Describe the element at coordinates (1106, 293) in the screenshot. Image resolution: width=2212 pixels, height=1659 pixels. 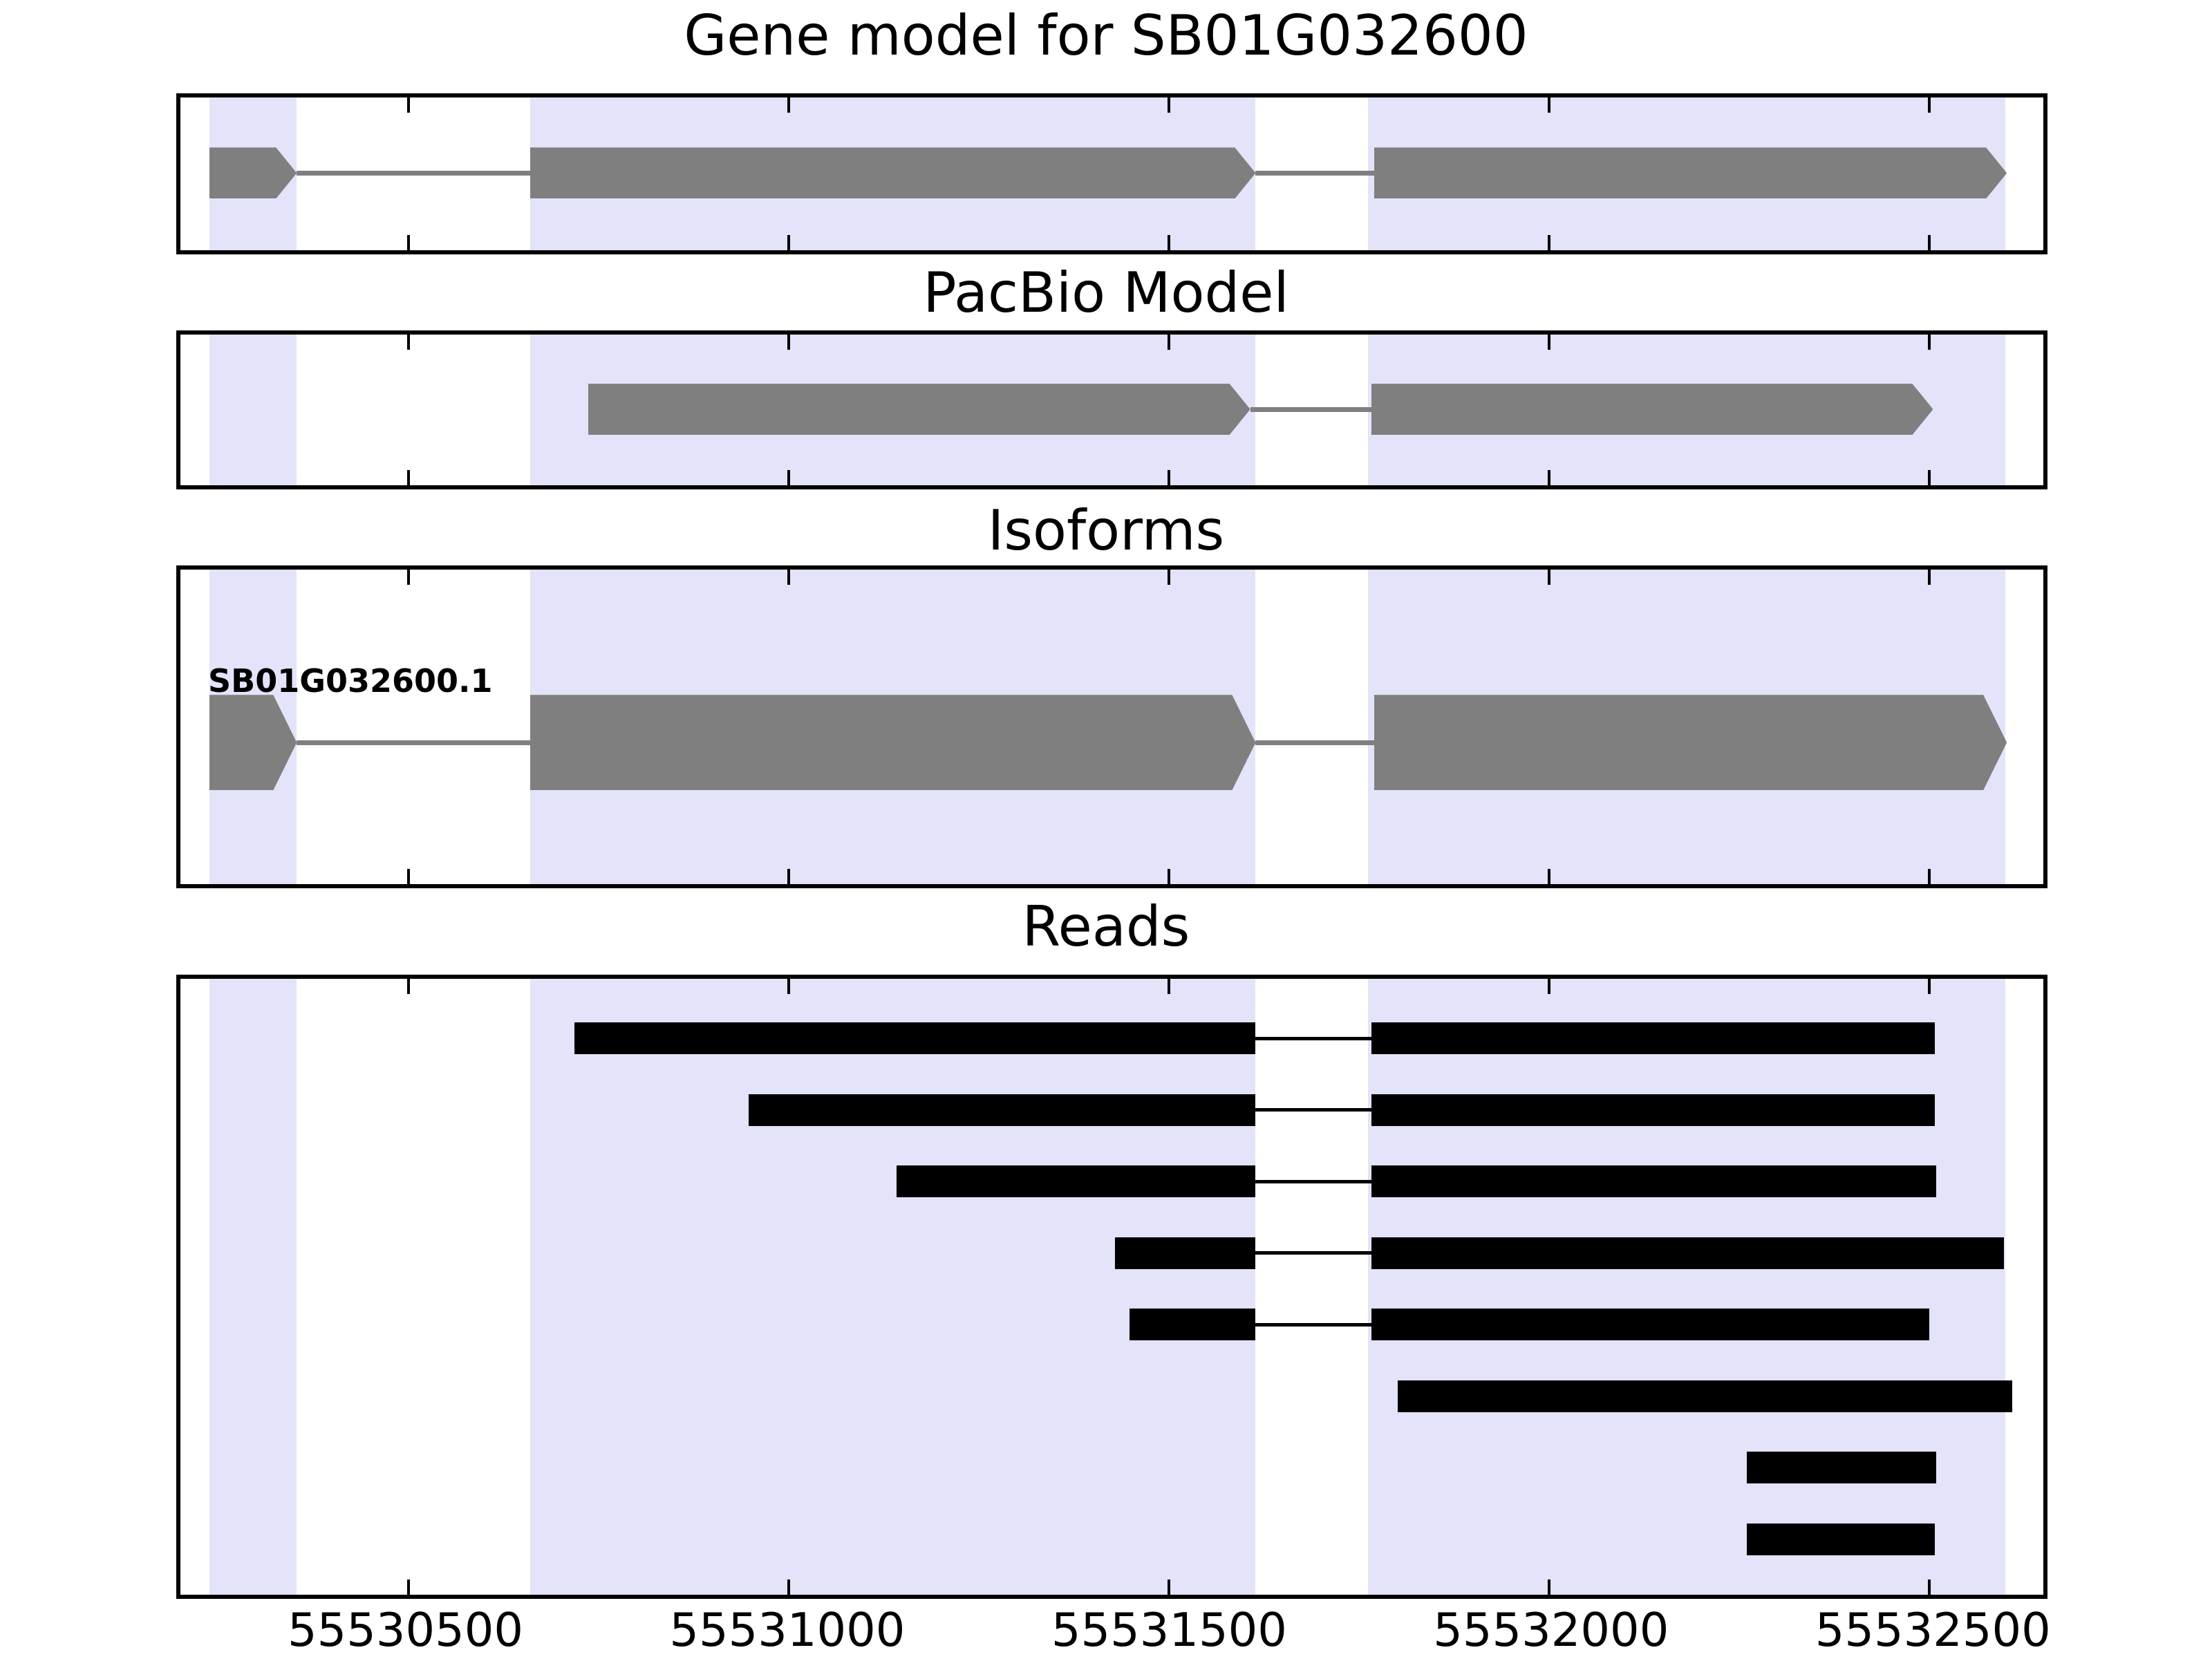
I see `panel-title-pacbio-model: PacBio Model` at that location.